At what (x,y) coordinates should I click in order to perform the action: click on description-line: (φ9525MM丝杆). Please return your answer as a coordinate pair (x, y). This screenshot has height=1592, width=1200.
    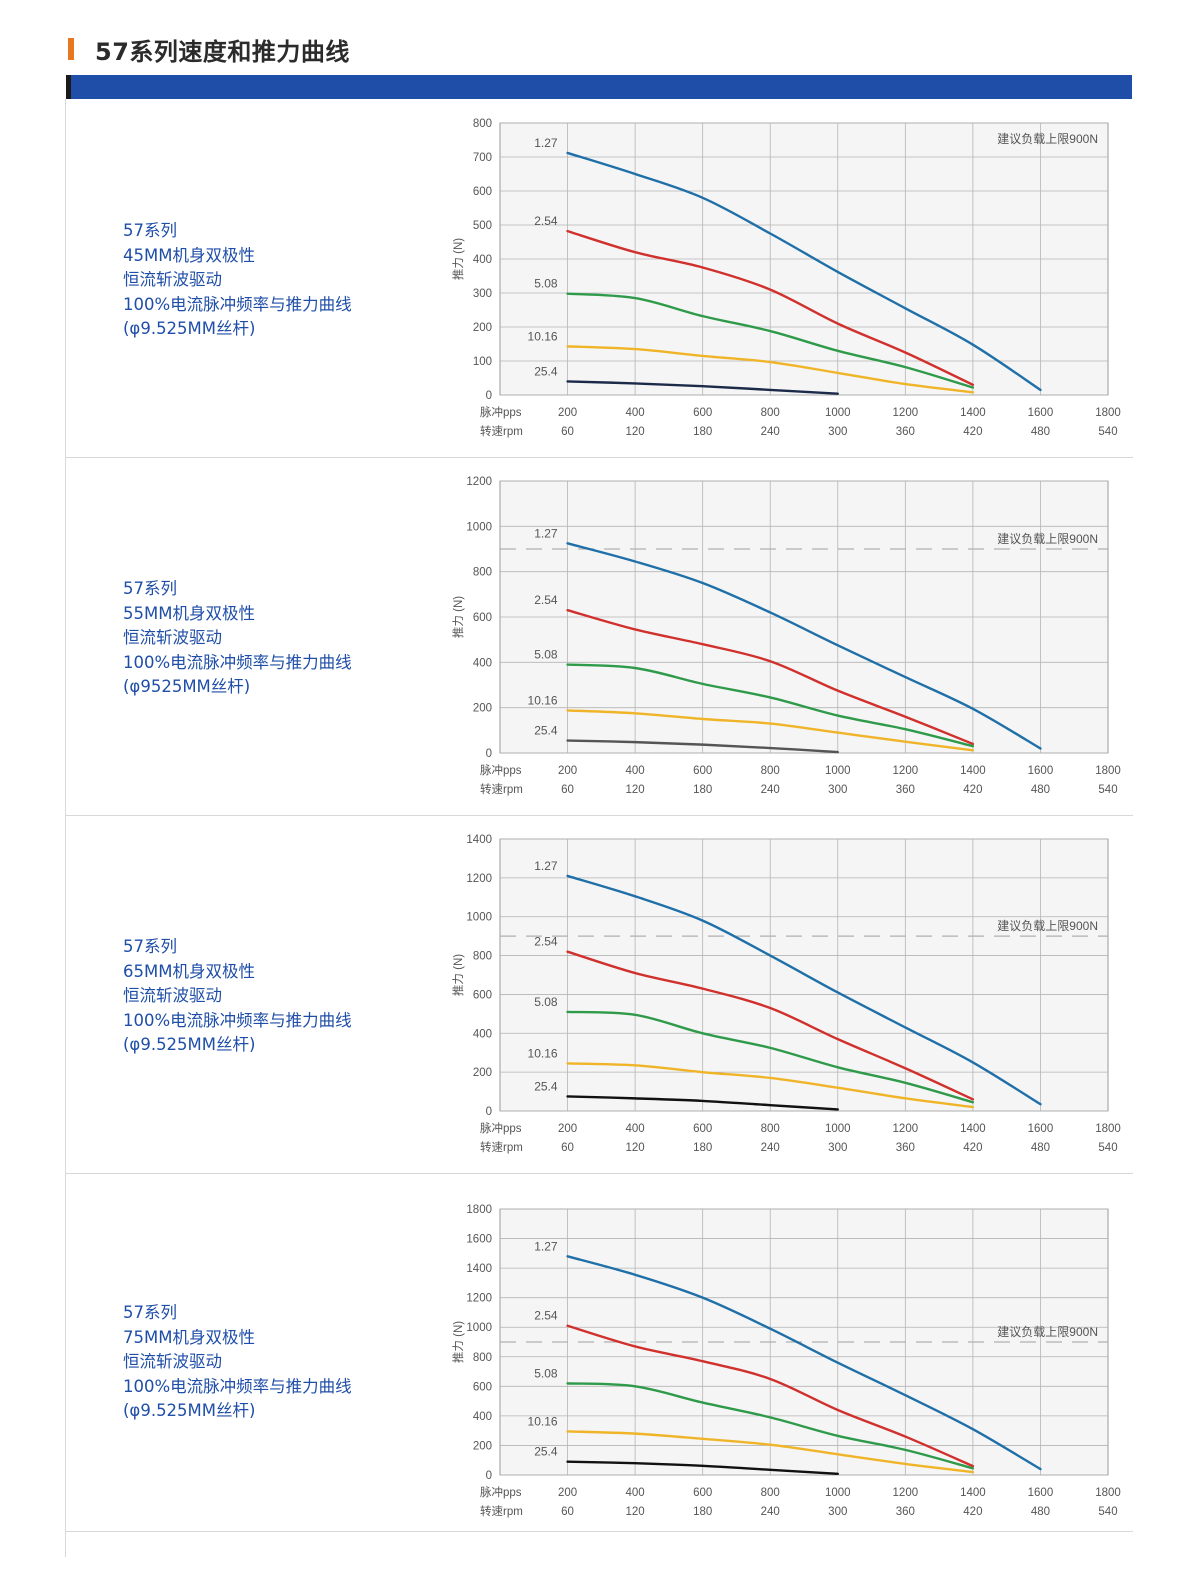
    Looking at the image, I should click on (187, 686).